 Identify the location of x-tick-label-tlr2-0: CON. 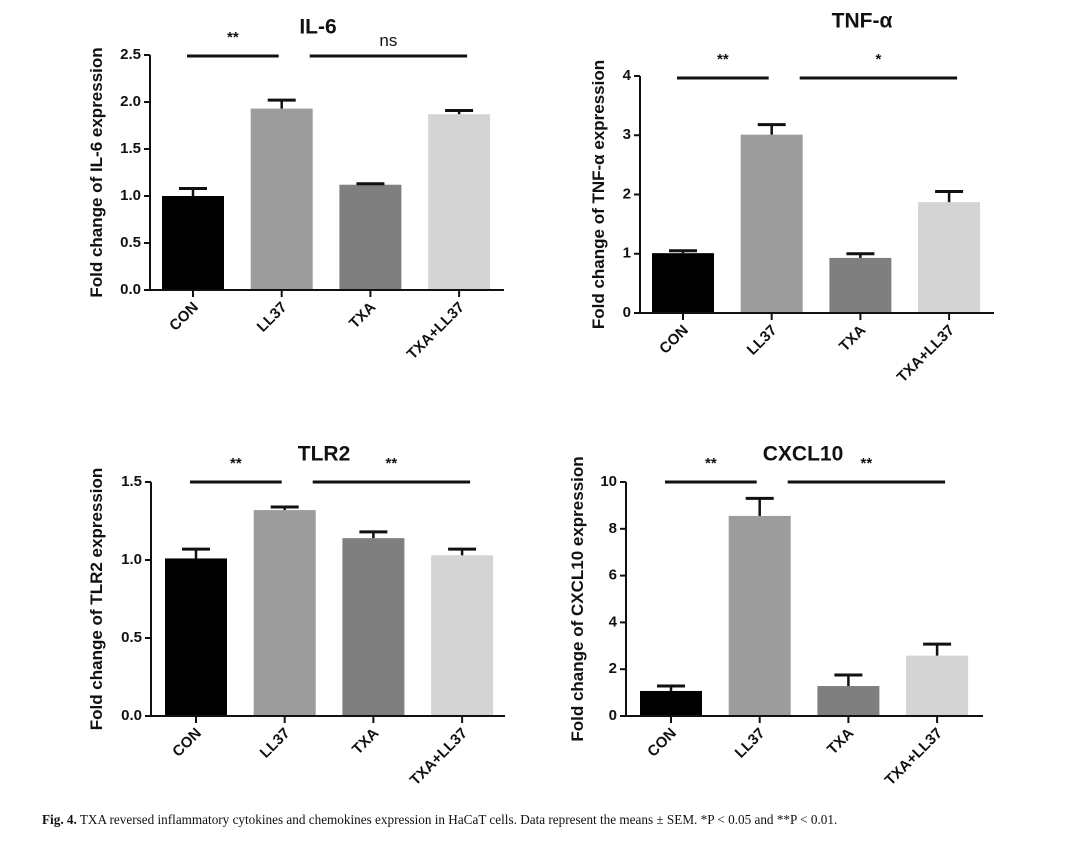
(187, 743).